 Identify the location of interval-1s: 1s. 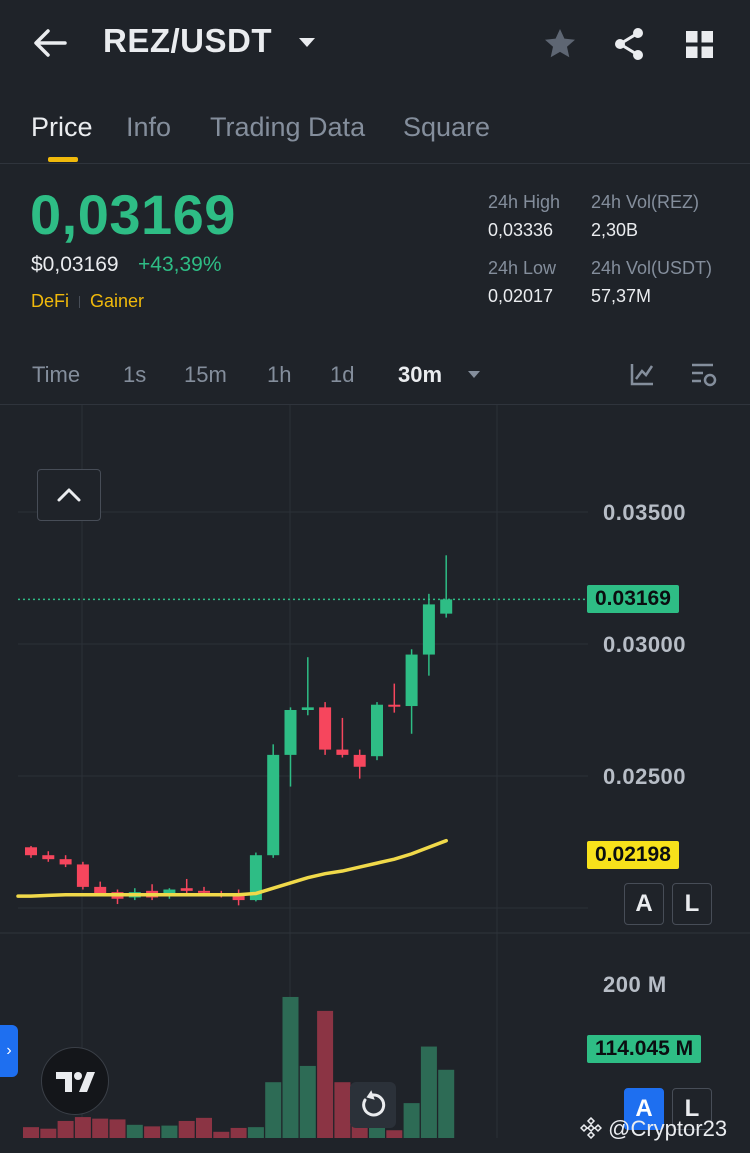
(135, 374).